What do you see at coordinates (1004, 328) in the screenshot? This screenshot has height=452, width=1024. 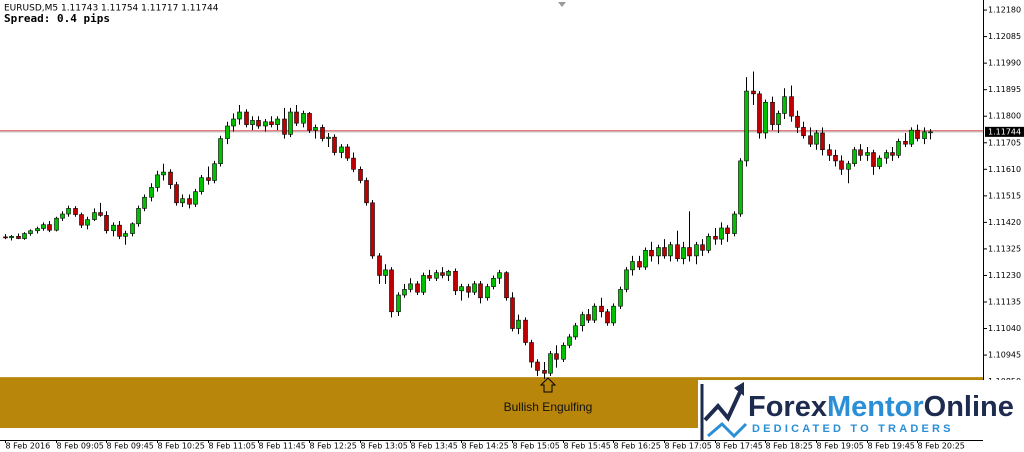 I see `y-tick-label: 1.11040` at bounding box center [1004, 328].